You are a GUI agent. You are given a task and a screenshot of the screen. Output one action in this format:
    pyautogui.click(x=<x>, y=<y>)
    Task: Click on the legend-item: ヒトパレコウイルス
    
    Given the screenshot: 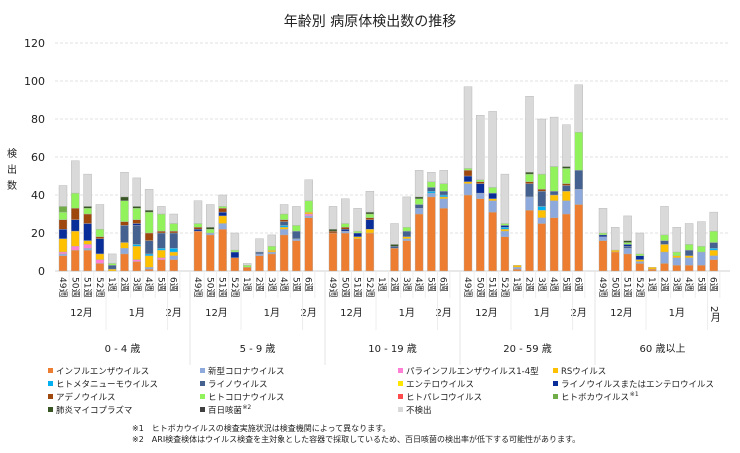 What is the action you would take?
    pyautogui.click(x=440, y=398)
    